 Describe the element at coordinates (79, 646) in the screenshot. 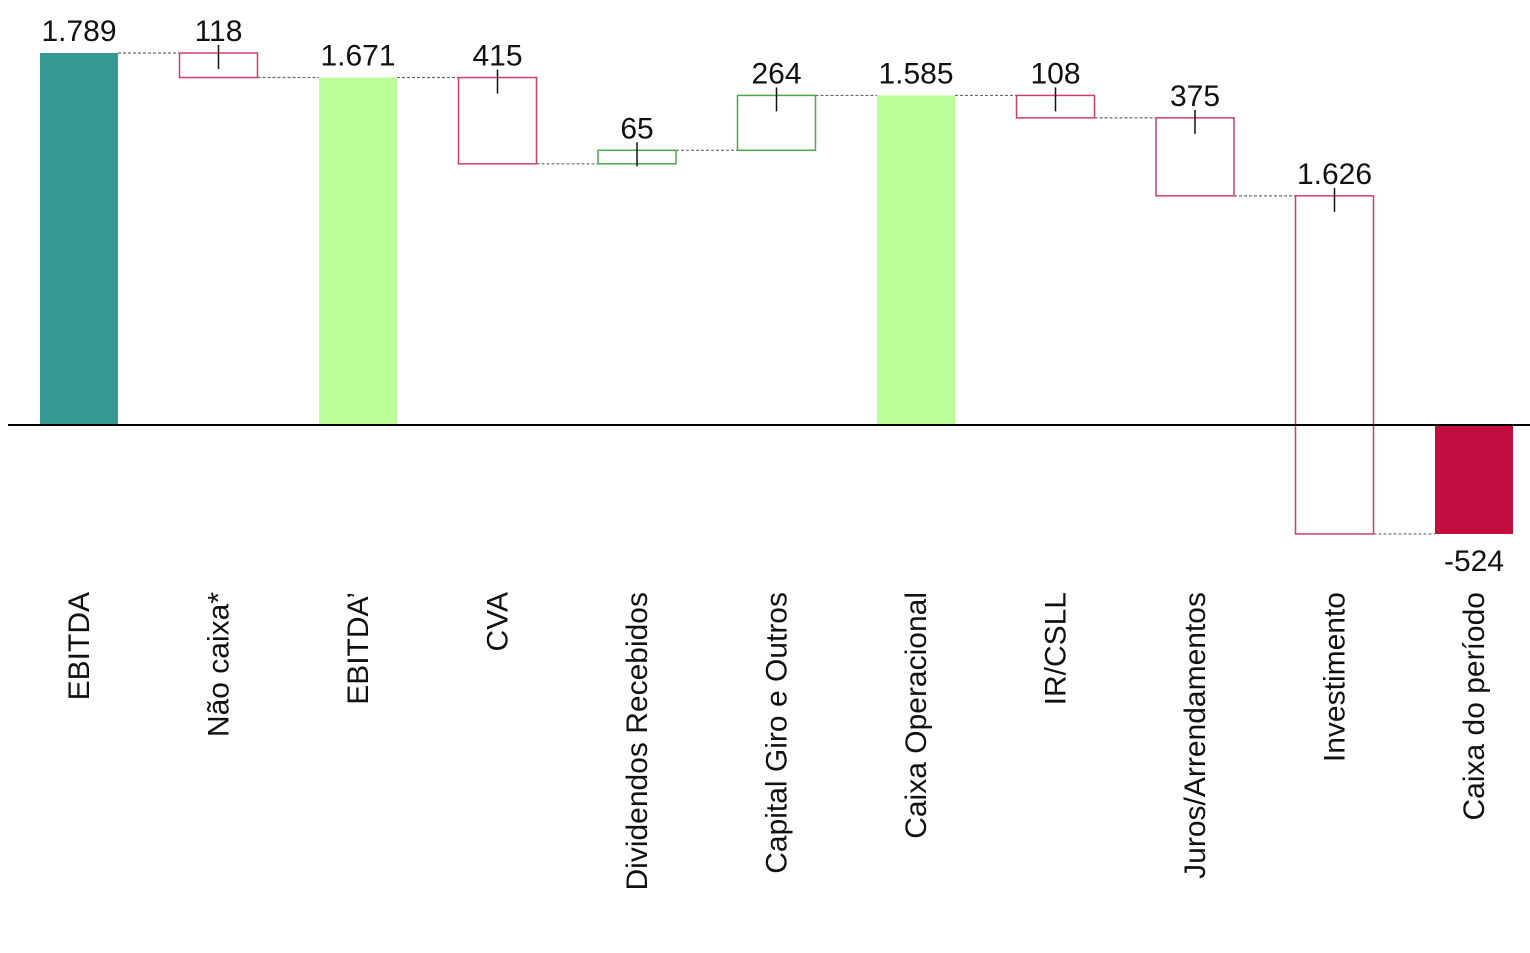

I see `category-label-1: EBITDA` at that location.